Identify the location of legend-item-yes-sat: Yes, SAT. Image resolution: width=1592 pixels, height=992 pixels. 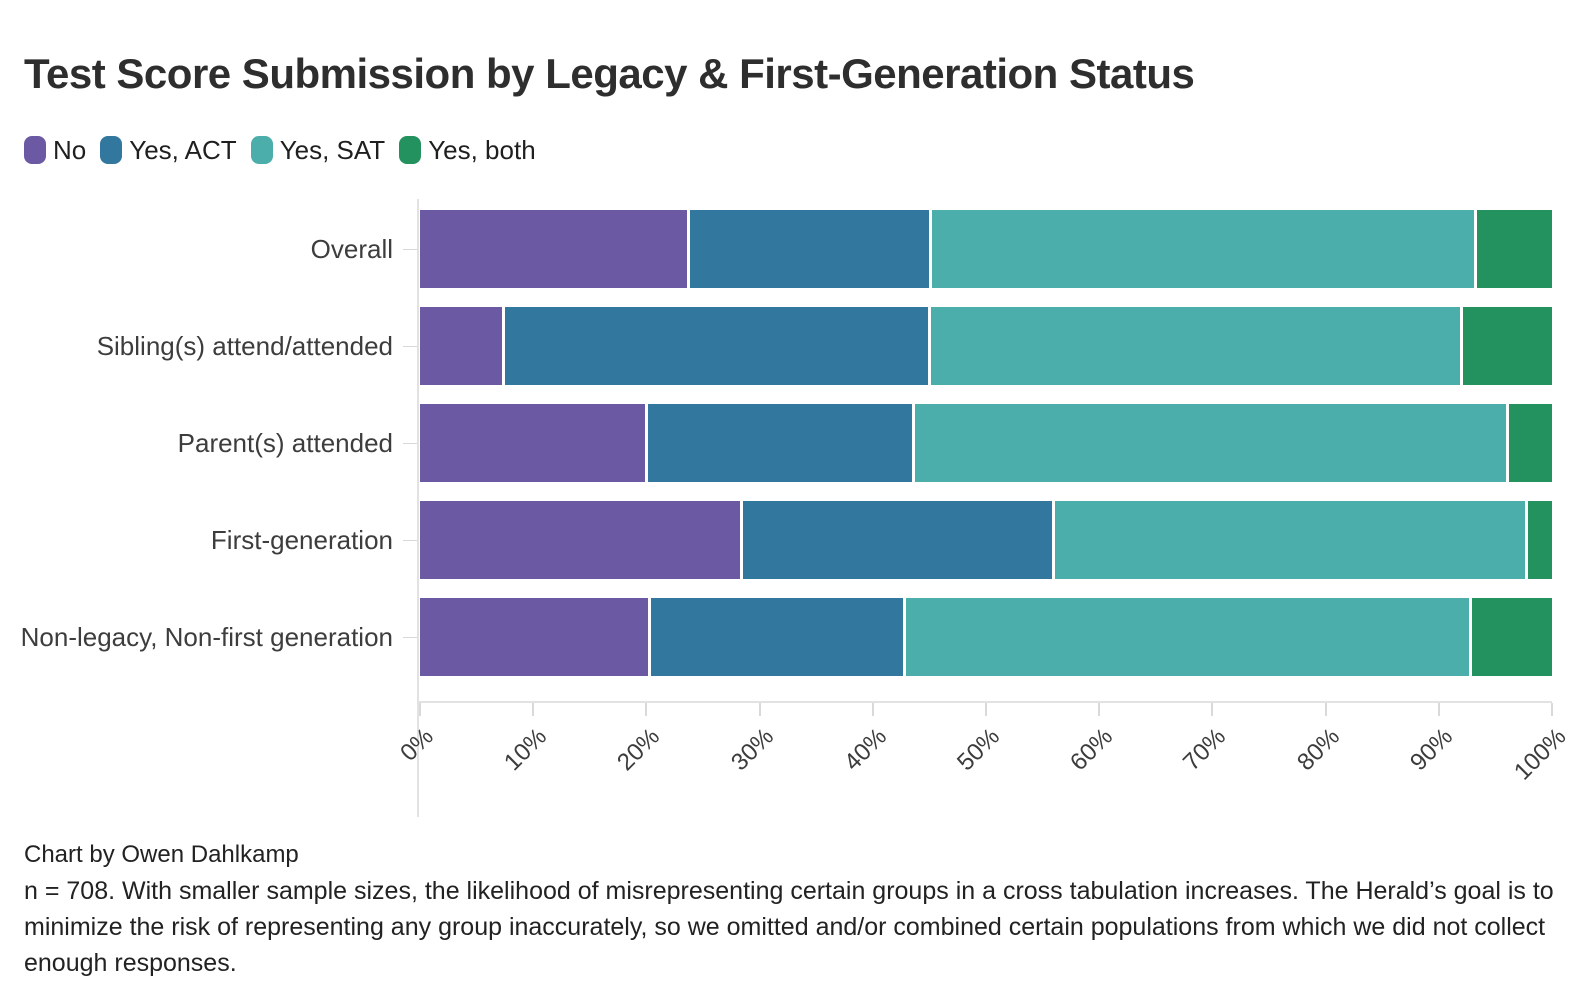
(318, 150).